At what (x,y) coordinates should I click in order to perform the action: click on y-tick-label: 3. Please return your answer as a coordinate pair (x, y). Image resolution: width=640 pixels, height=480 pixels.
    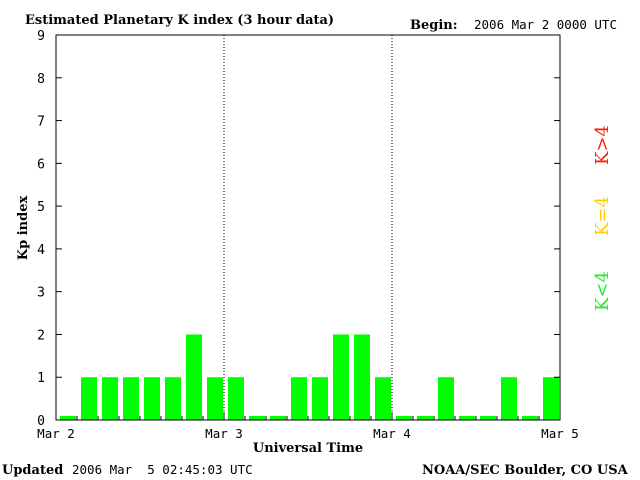
    Looking at the image, I should click on (41, 293).